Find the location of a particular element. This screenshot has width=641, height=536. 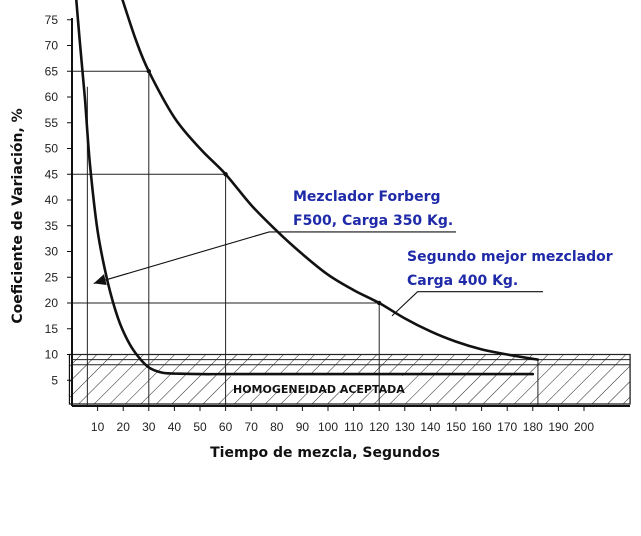

annotation-forberg-line1: Mezclador Forberg is located at coordinates (367, 197).